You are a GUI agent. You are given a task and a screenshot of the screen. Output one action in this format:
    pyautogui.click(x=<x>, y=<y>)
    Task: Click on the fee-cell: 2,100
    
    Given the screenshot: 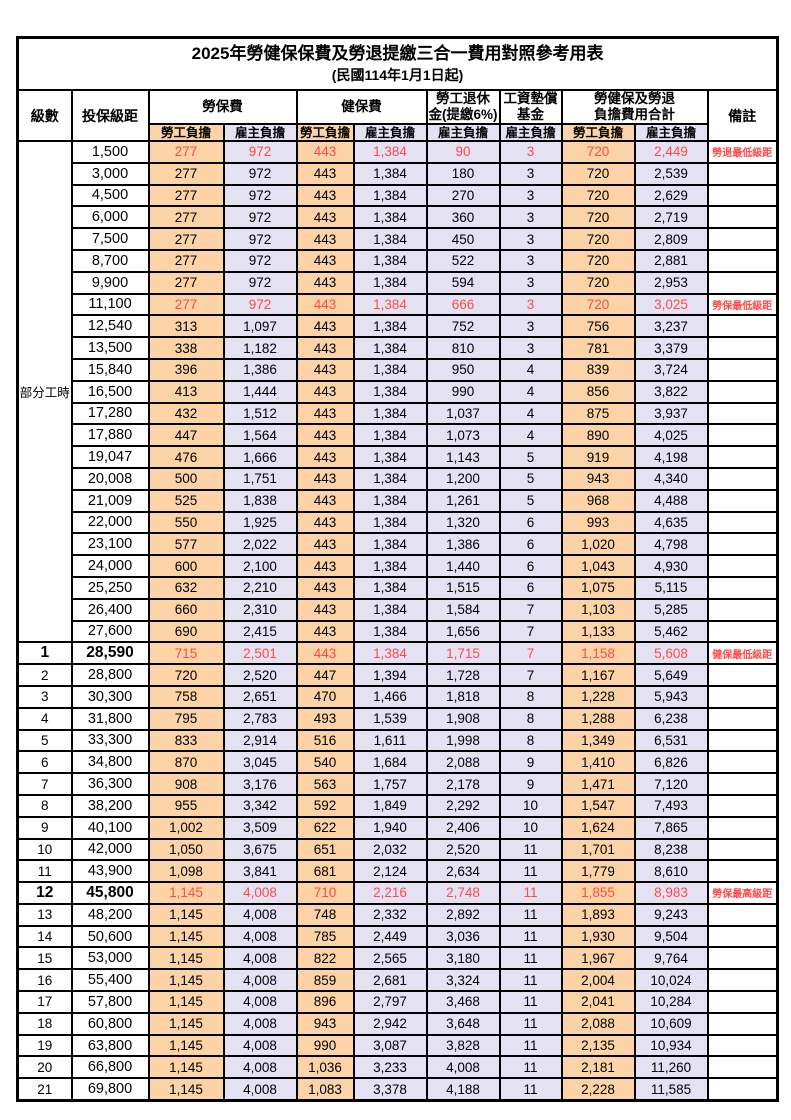 What is the action you would take?
    pyautogui.click(x=260, y=566)
    